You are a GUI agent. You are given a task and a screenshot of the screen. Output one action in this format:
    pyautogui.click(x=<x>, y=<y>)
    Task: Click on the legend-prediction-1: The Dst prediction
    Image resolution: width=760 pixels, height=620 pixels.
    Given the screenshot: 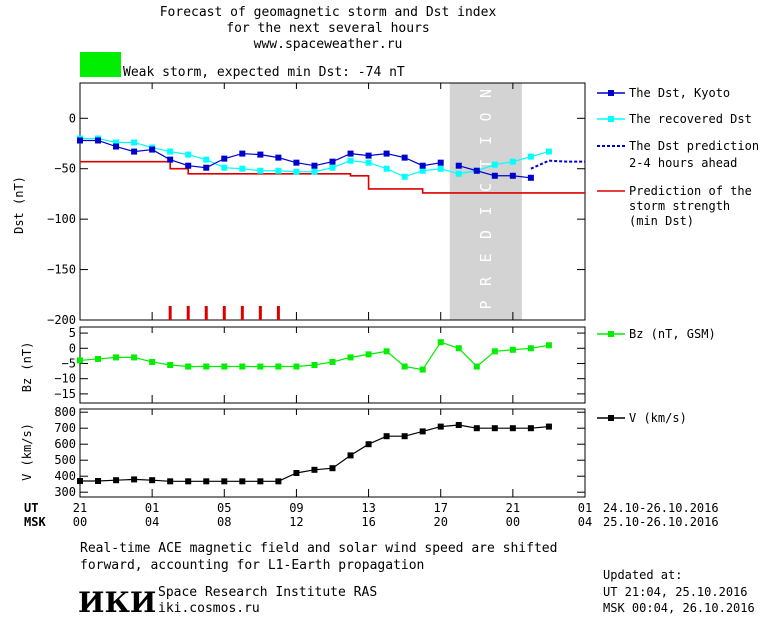 What is the action you would take?
    pyautogui.click(x=694, y=146)
    